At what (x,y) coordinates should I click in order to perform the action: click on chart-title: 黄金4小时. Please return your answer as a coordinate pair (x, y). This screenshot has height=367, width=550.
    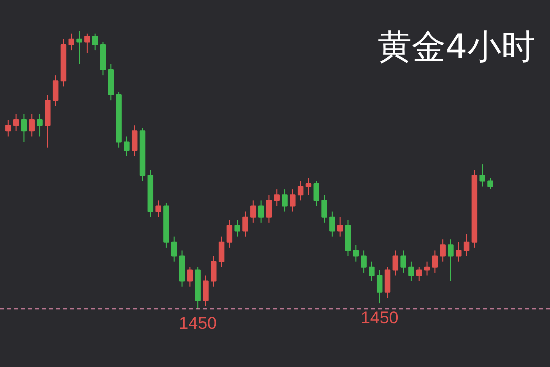
    Looking at the image, I should click on (457, 48).